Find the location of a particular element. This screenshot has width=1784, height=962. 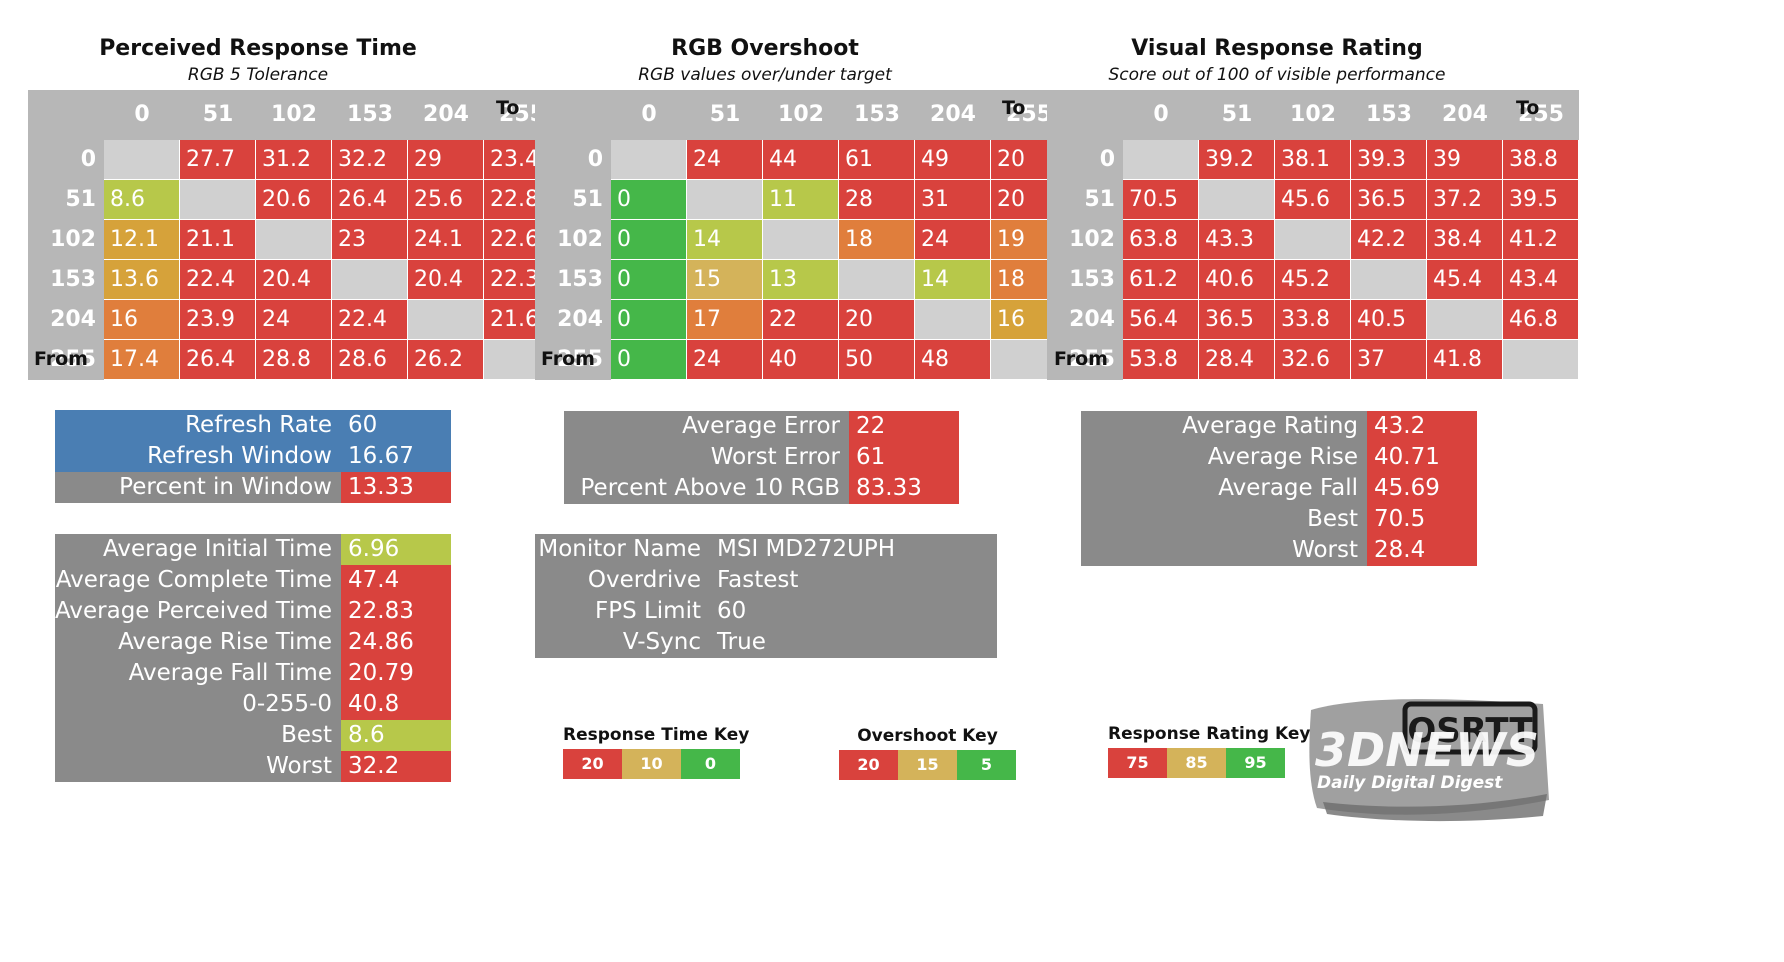

matrix-title: Visual Response Rating is located at coordinates (1277, 48).